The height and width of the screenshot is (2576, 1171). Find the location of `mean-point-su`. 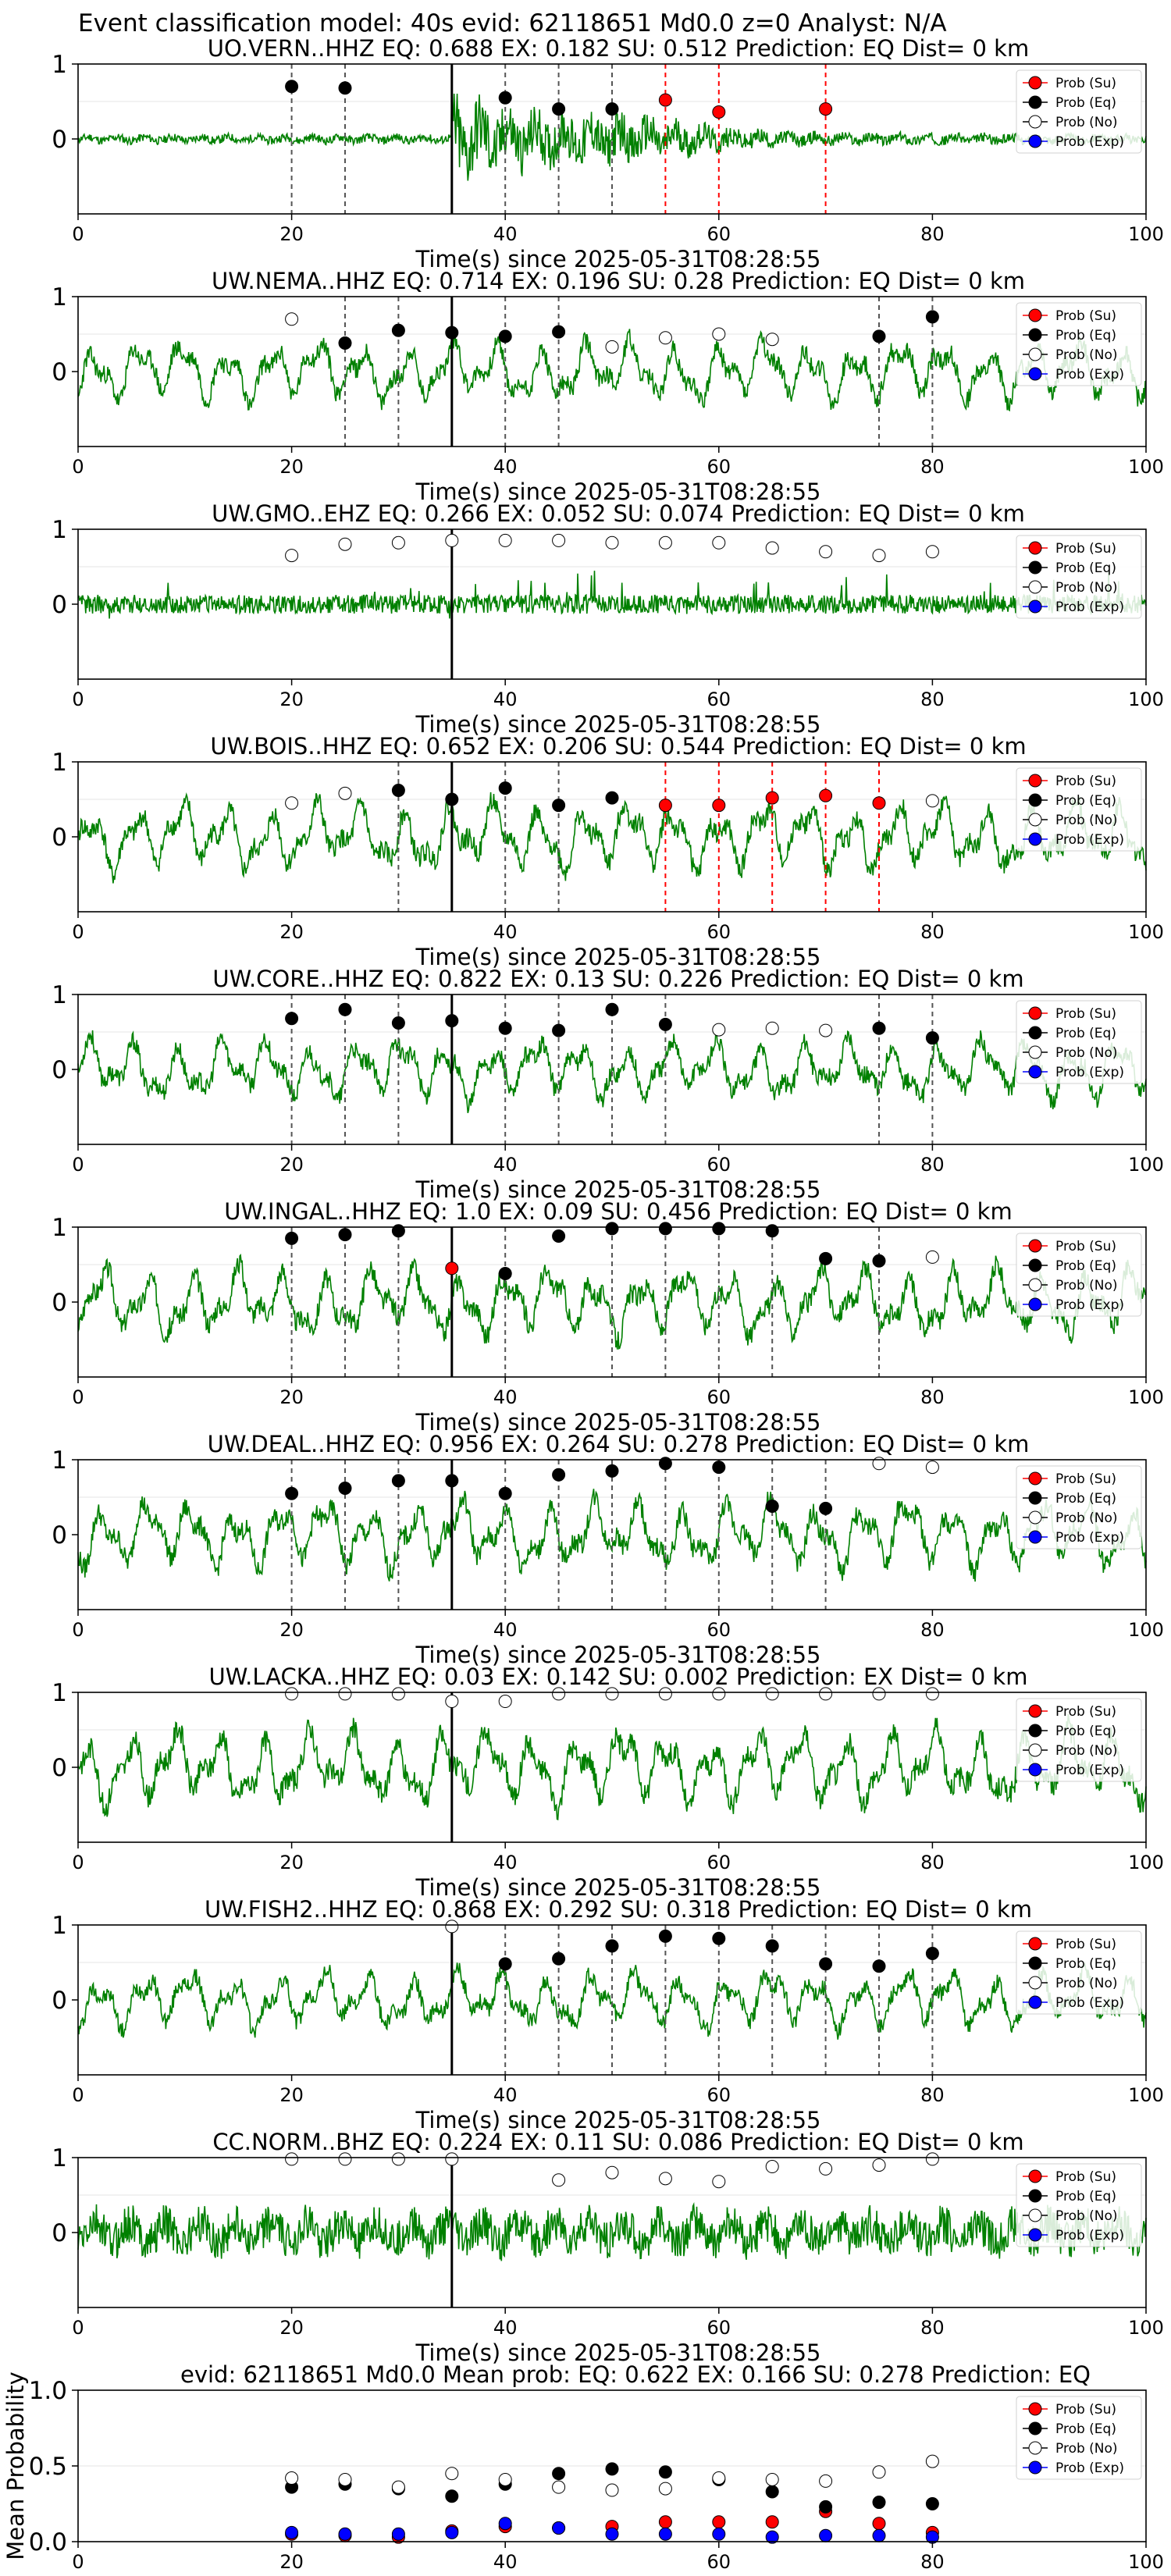

mean-point-su is located at coordinates (772, 2522).